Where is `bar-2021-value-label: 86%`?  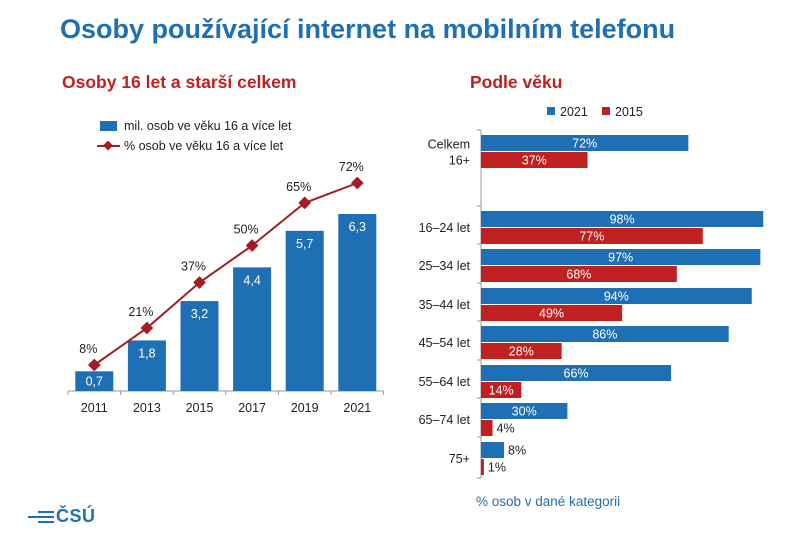 bar-2021-value-label: 86% is located at coordinates (604, 335).